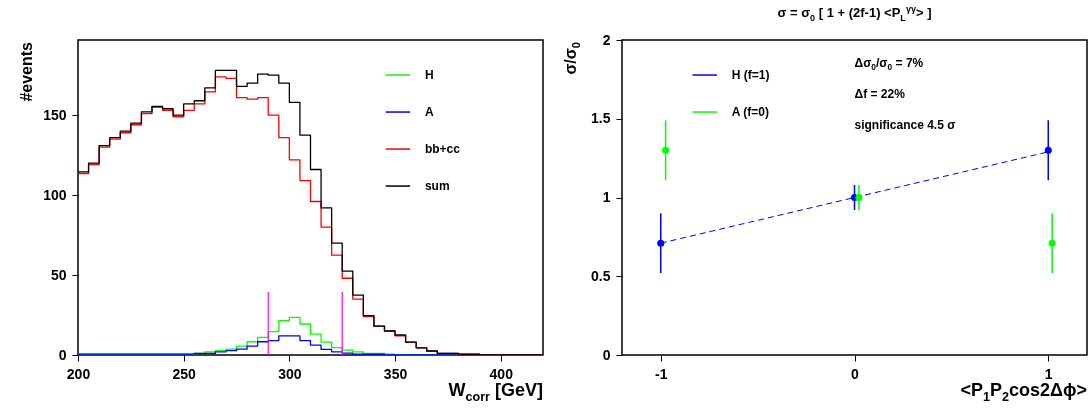 This screenshot has height=410, width=1088. What do you see at coordinates (290, 373) in the screenshot?
I see `x-tick-label: 300` at bounding box center [290, 373].